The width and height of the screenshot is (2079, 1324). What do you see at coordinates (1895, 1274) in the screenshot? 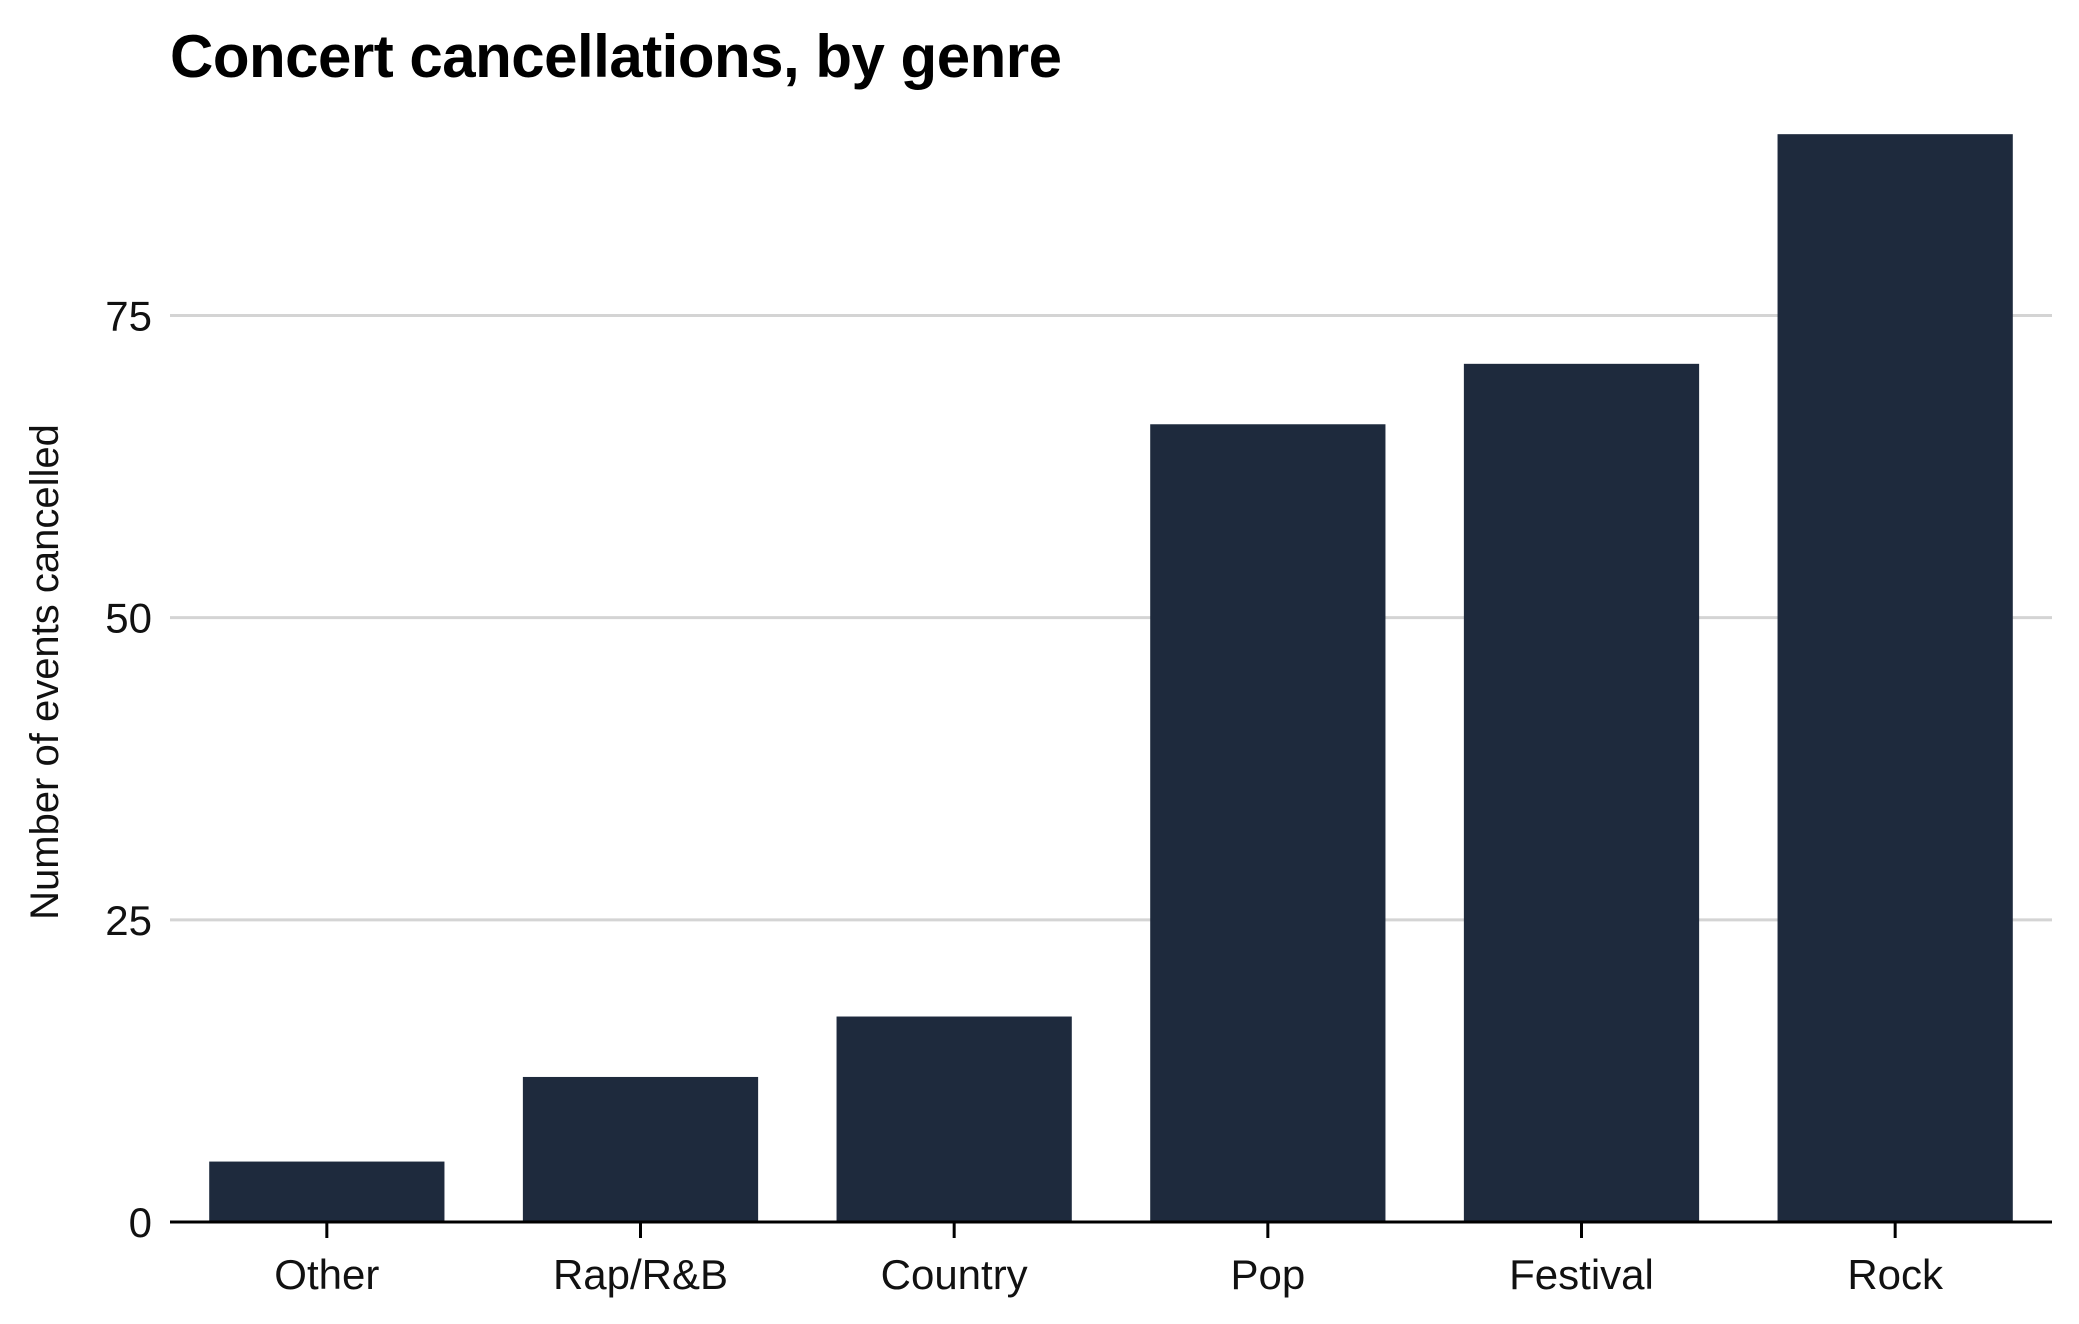
I see `x-tick-label-rock: Rock` at bounding box center [1895, 1274].